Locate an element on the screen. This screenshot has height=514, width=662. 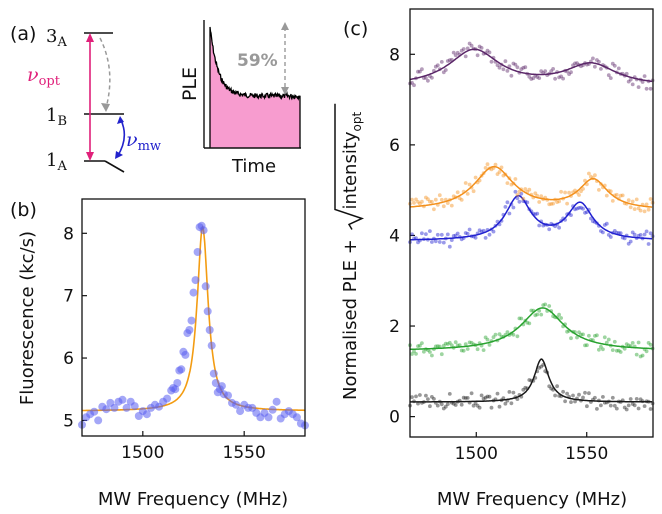
y-tick-label: 8 is located at coordinates (68, 234).